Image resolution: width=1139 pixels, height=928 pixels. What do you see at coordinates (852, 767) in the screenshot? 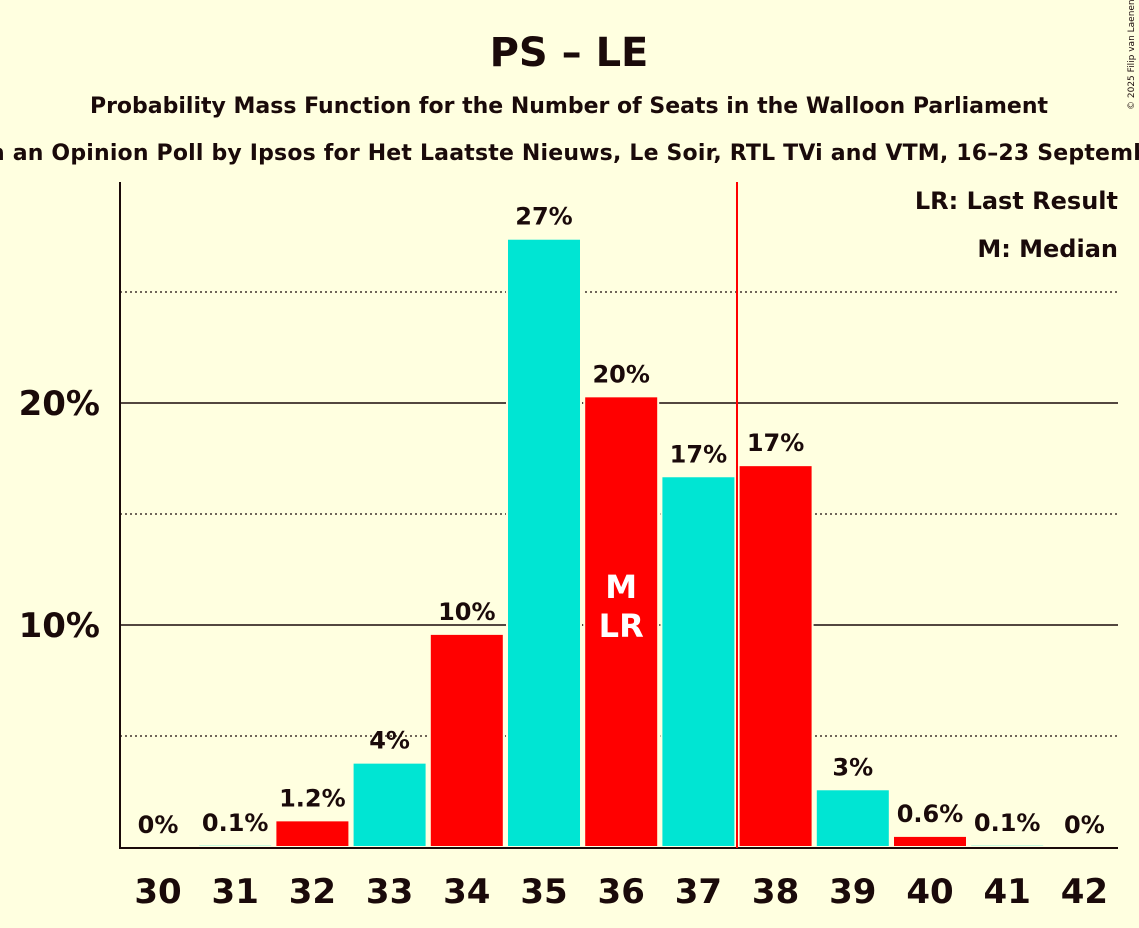
I see `value-label-39: 3%` at bounding box center [852, 767].